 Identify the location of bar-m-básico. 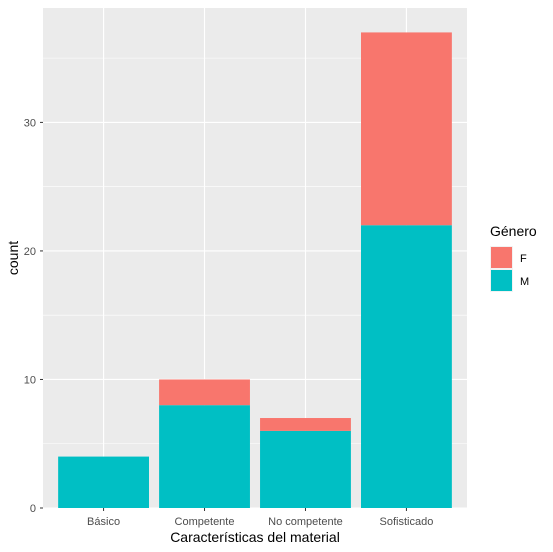
(104, 482).